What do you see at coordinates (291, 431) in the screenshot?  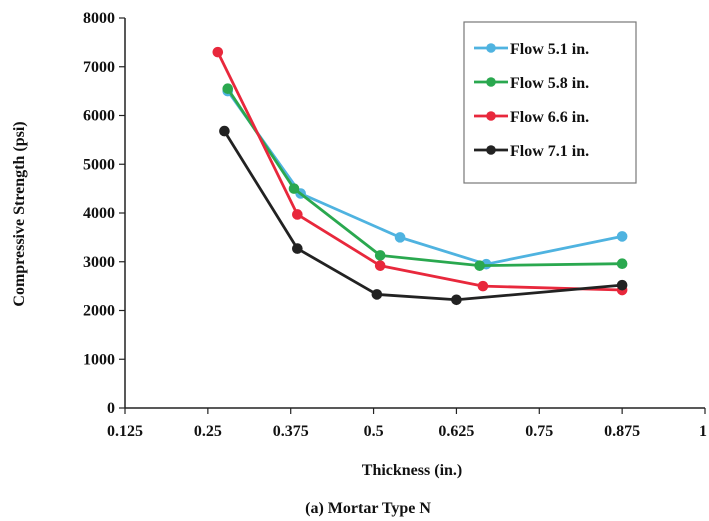 I see `x-tick-label: 0.375` at bounding box center [291, 431].